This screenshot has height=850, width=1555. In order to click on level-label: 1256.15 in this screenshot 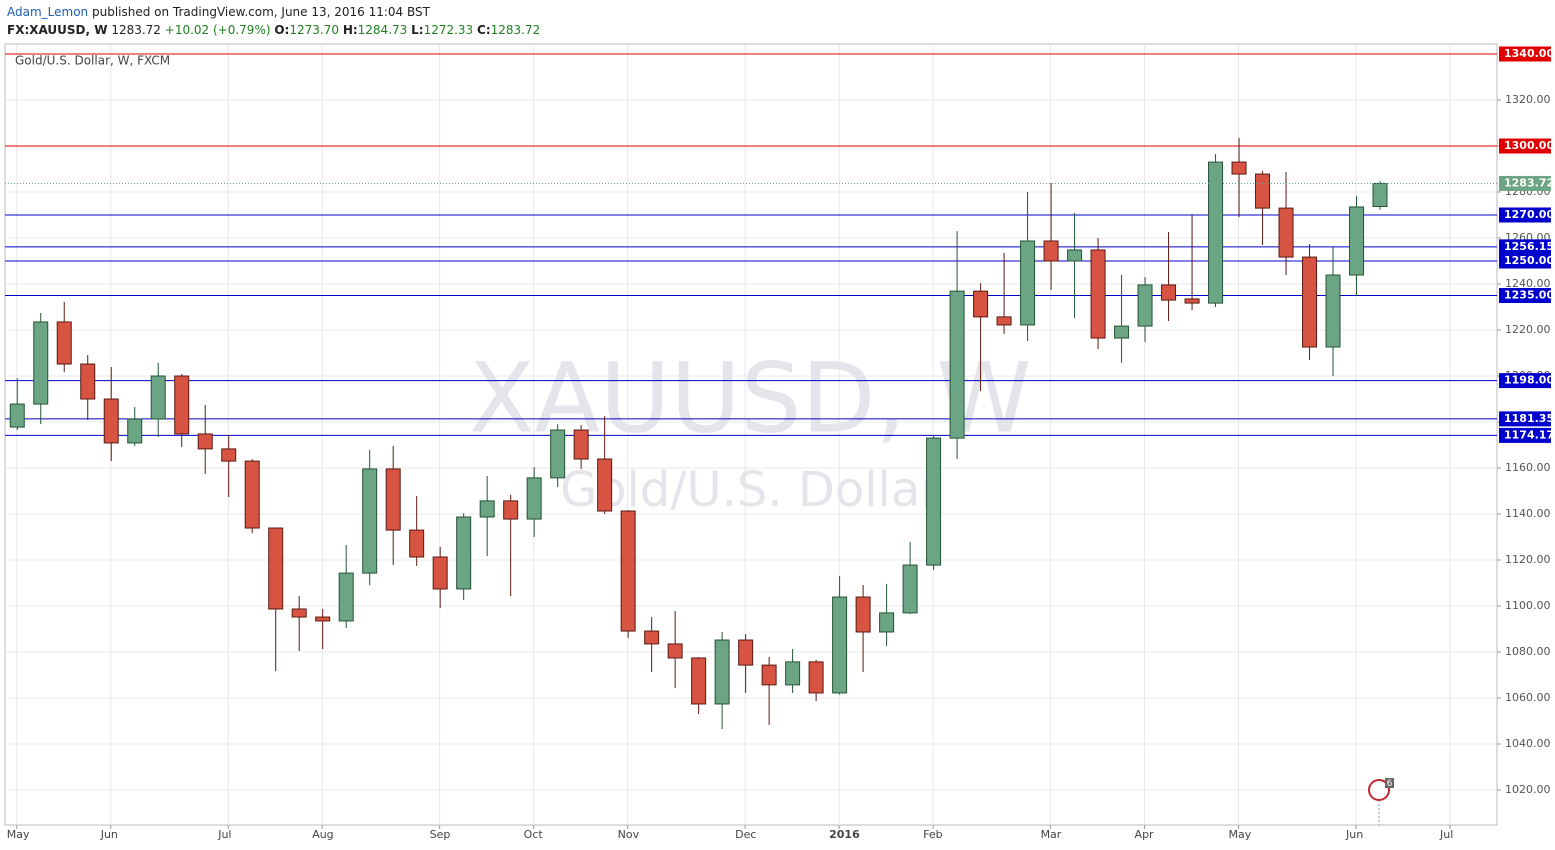, I will do `click(1529, 246)`.